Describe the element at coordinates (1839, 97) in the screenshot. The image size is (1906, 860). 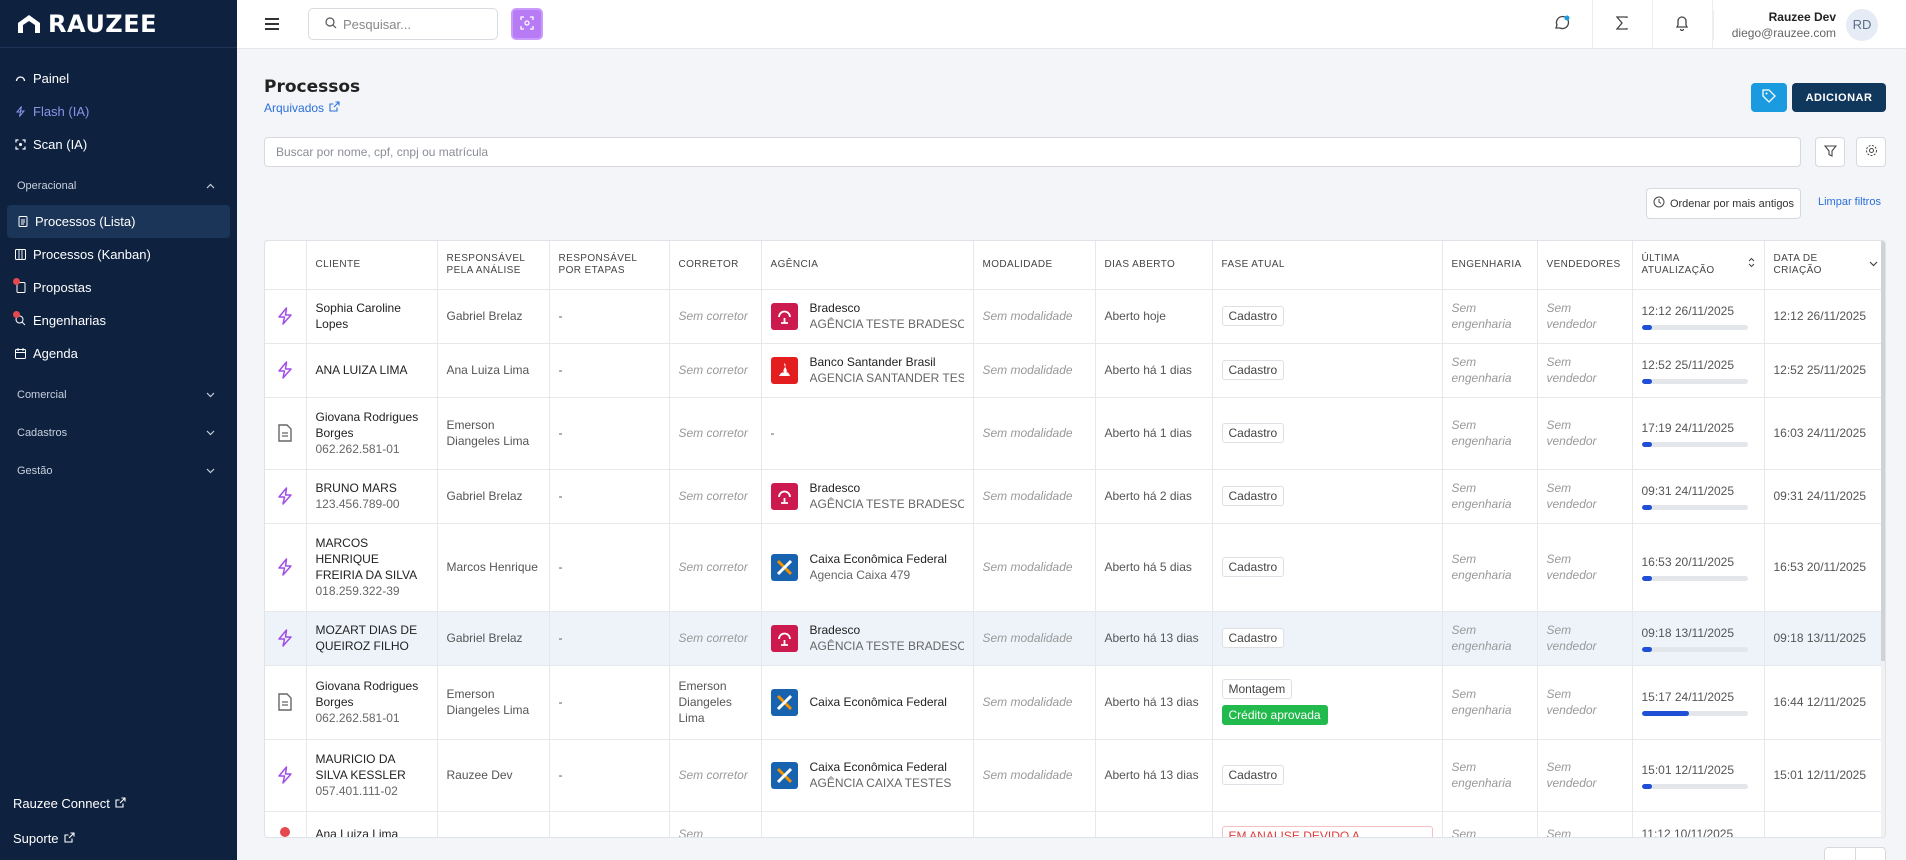
I see `add-button: ADICIONAR` at that location.